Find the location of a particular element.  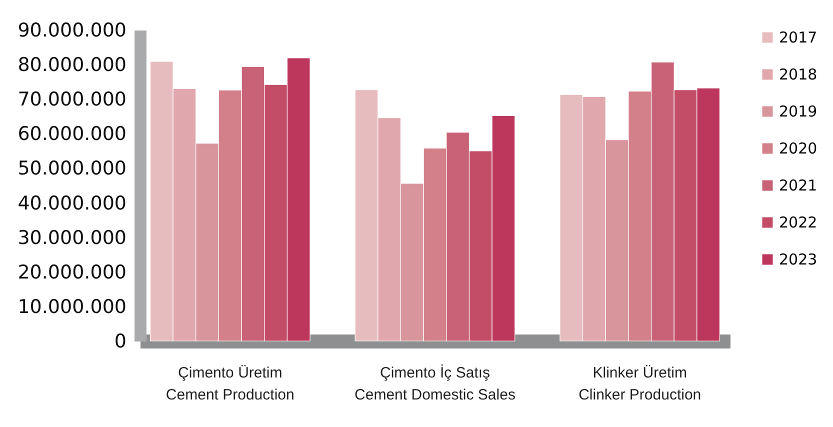

y-tick-label: 60.000.000 is located at coordinates (72, 134).